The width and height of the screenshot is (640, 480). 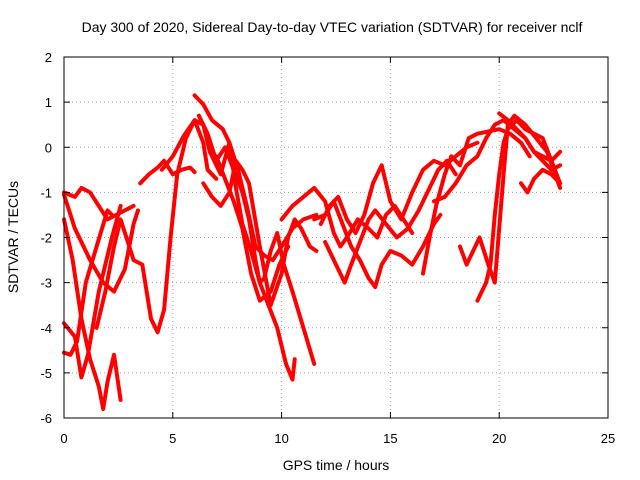 I want to click on x-tick-label: 15, so click(x=390, y=438).